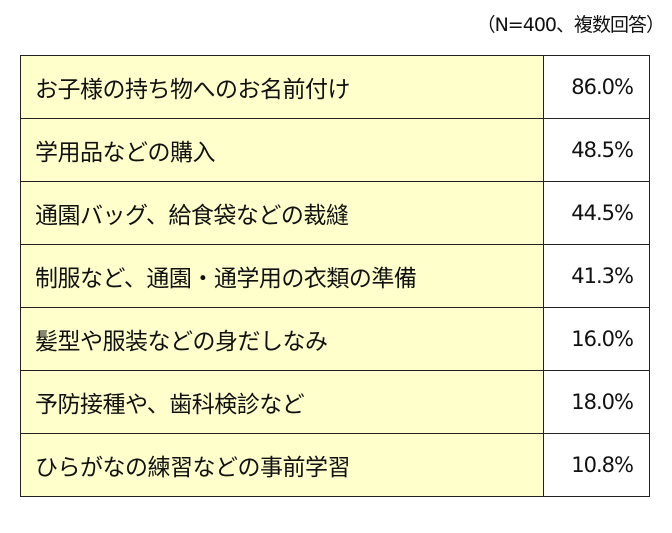 The height and width of the screenshot is (533, 672). I want to click on table-row: 制服など、通園・通学用の衣類の準備 41.3%, so click(335, 276).